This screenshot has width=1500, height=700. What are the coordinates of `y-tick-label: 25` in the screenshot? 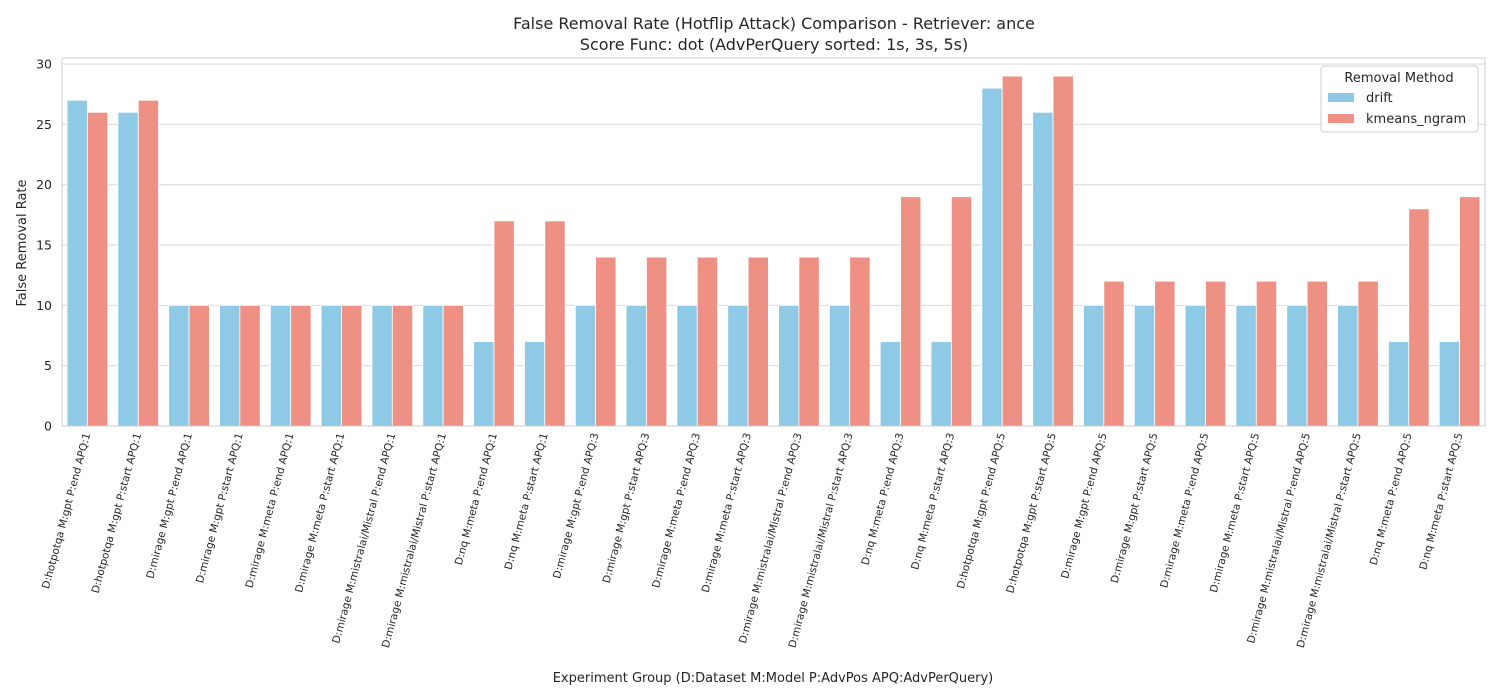 It's located at (44, 124).